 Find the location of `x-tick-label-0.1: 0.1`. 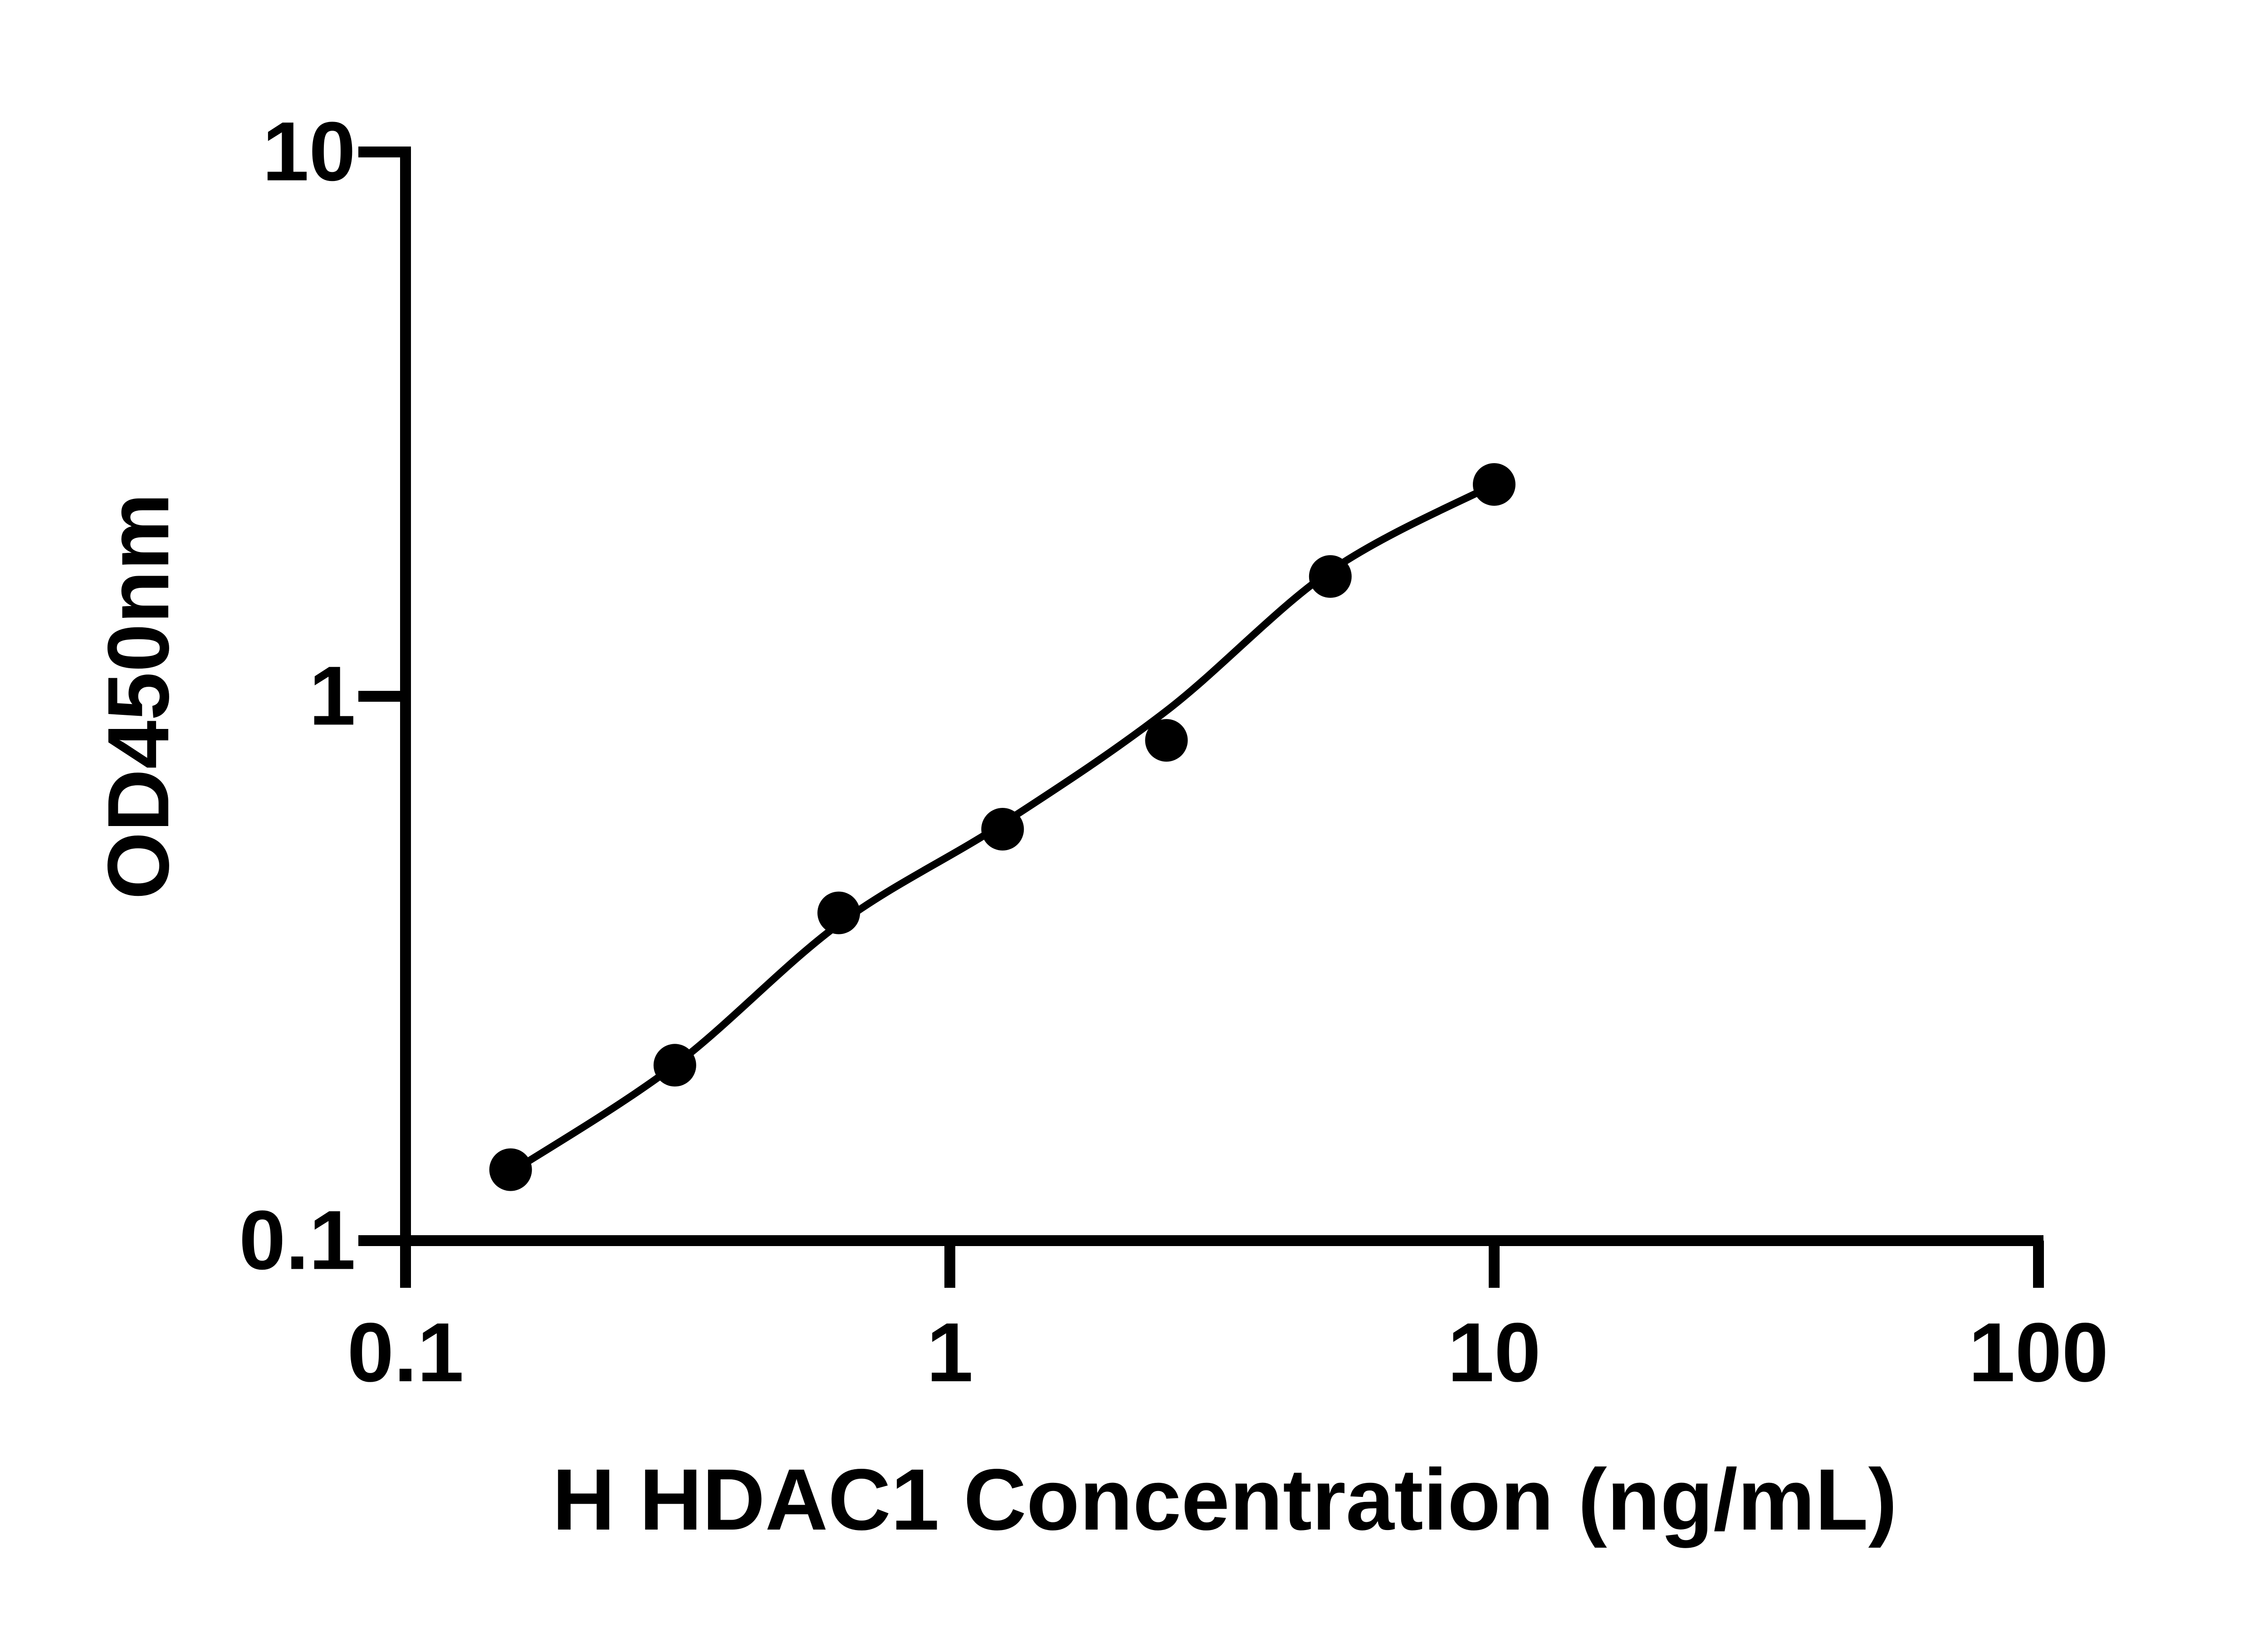

x-tick-label-0.1: 0.1 is located at coordinates (406, 1352).